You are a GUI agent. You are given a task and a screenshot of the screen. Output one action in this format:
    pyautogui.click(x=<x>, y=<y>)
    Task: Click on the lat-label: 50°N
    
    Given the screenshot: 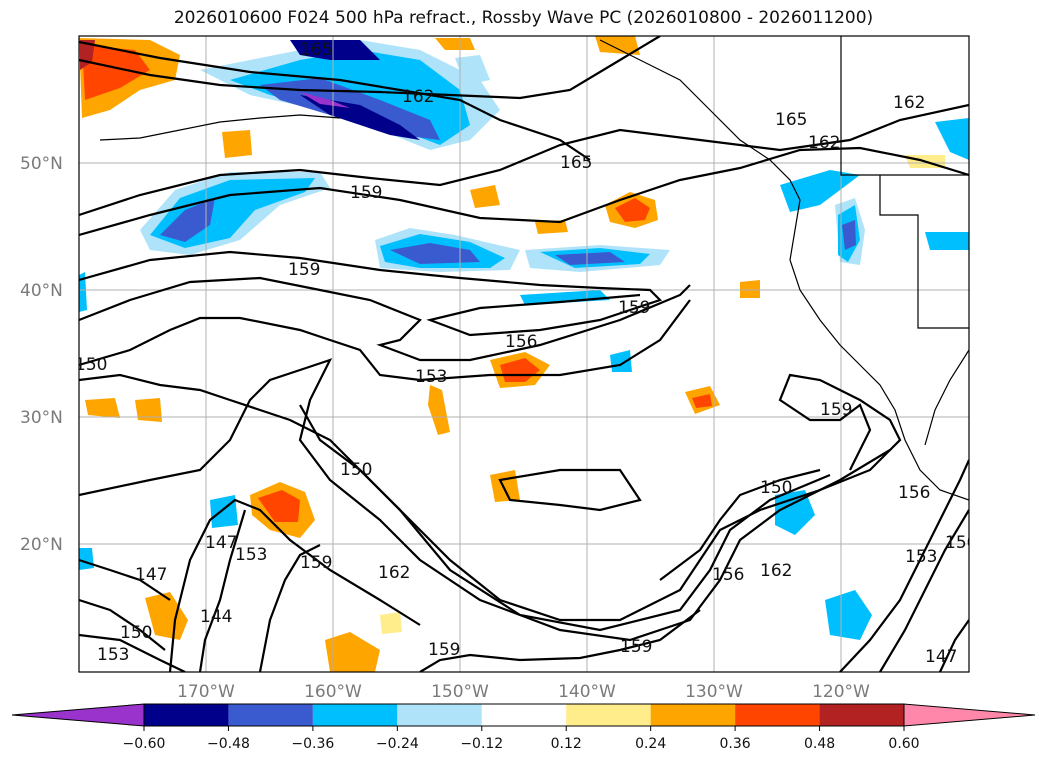 What is the action you would take?
    pyautogui.click(x=41, y=164)
    